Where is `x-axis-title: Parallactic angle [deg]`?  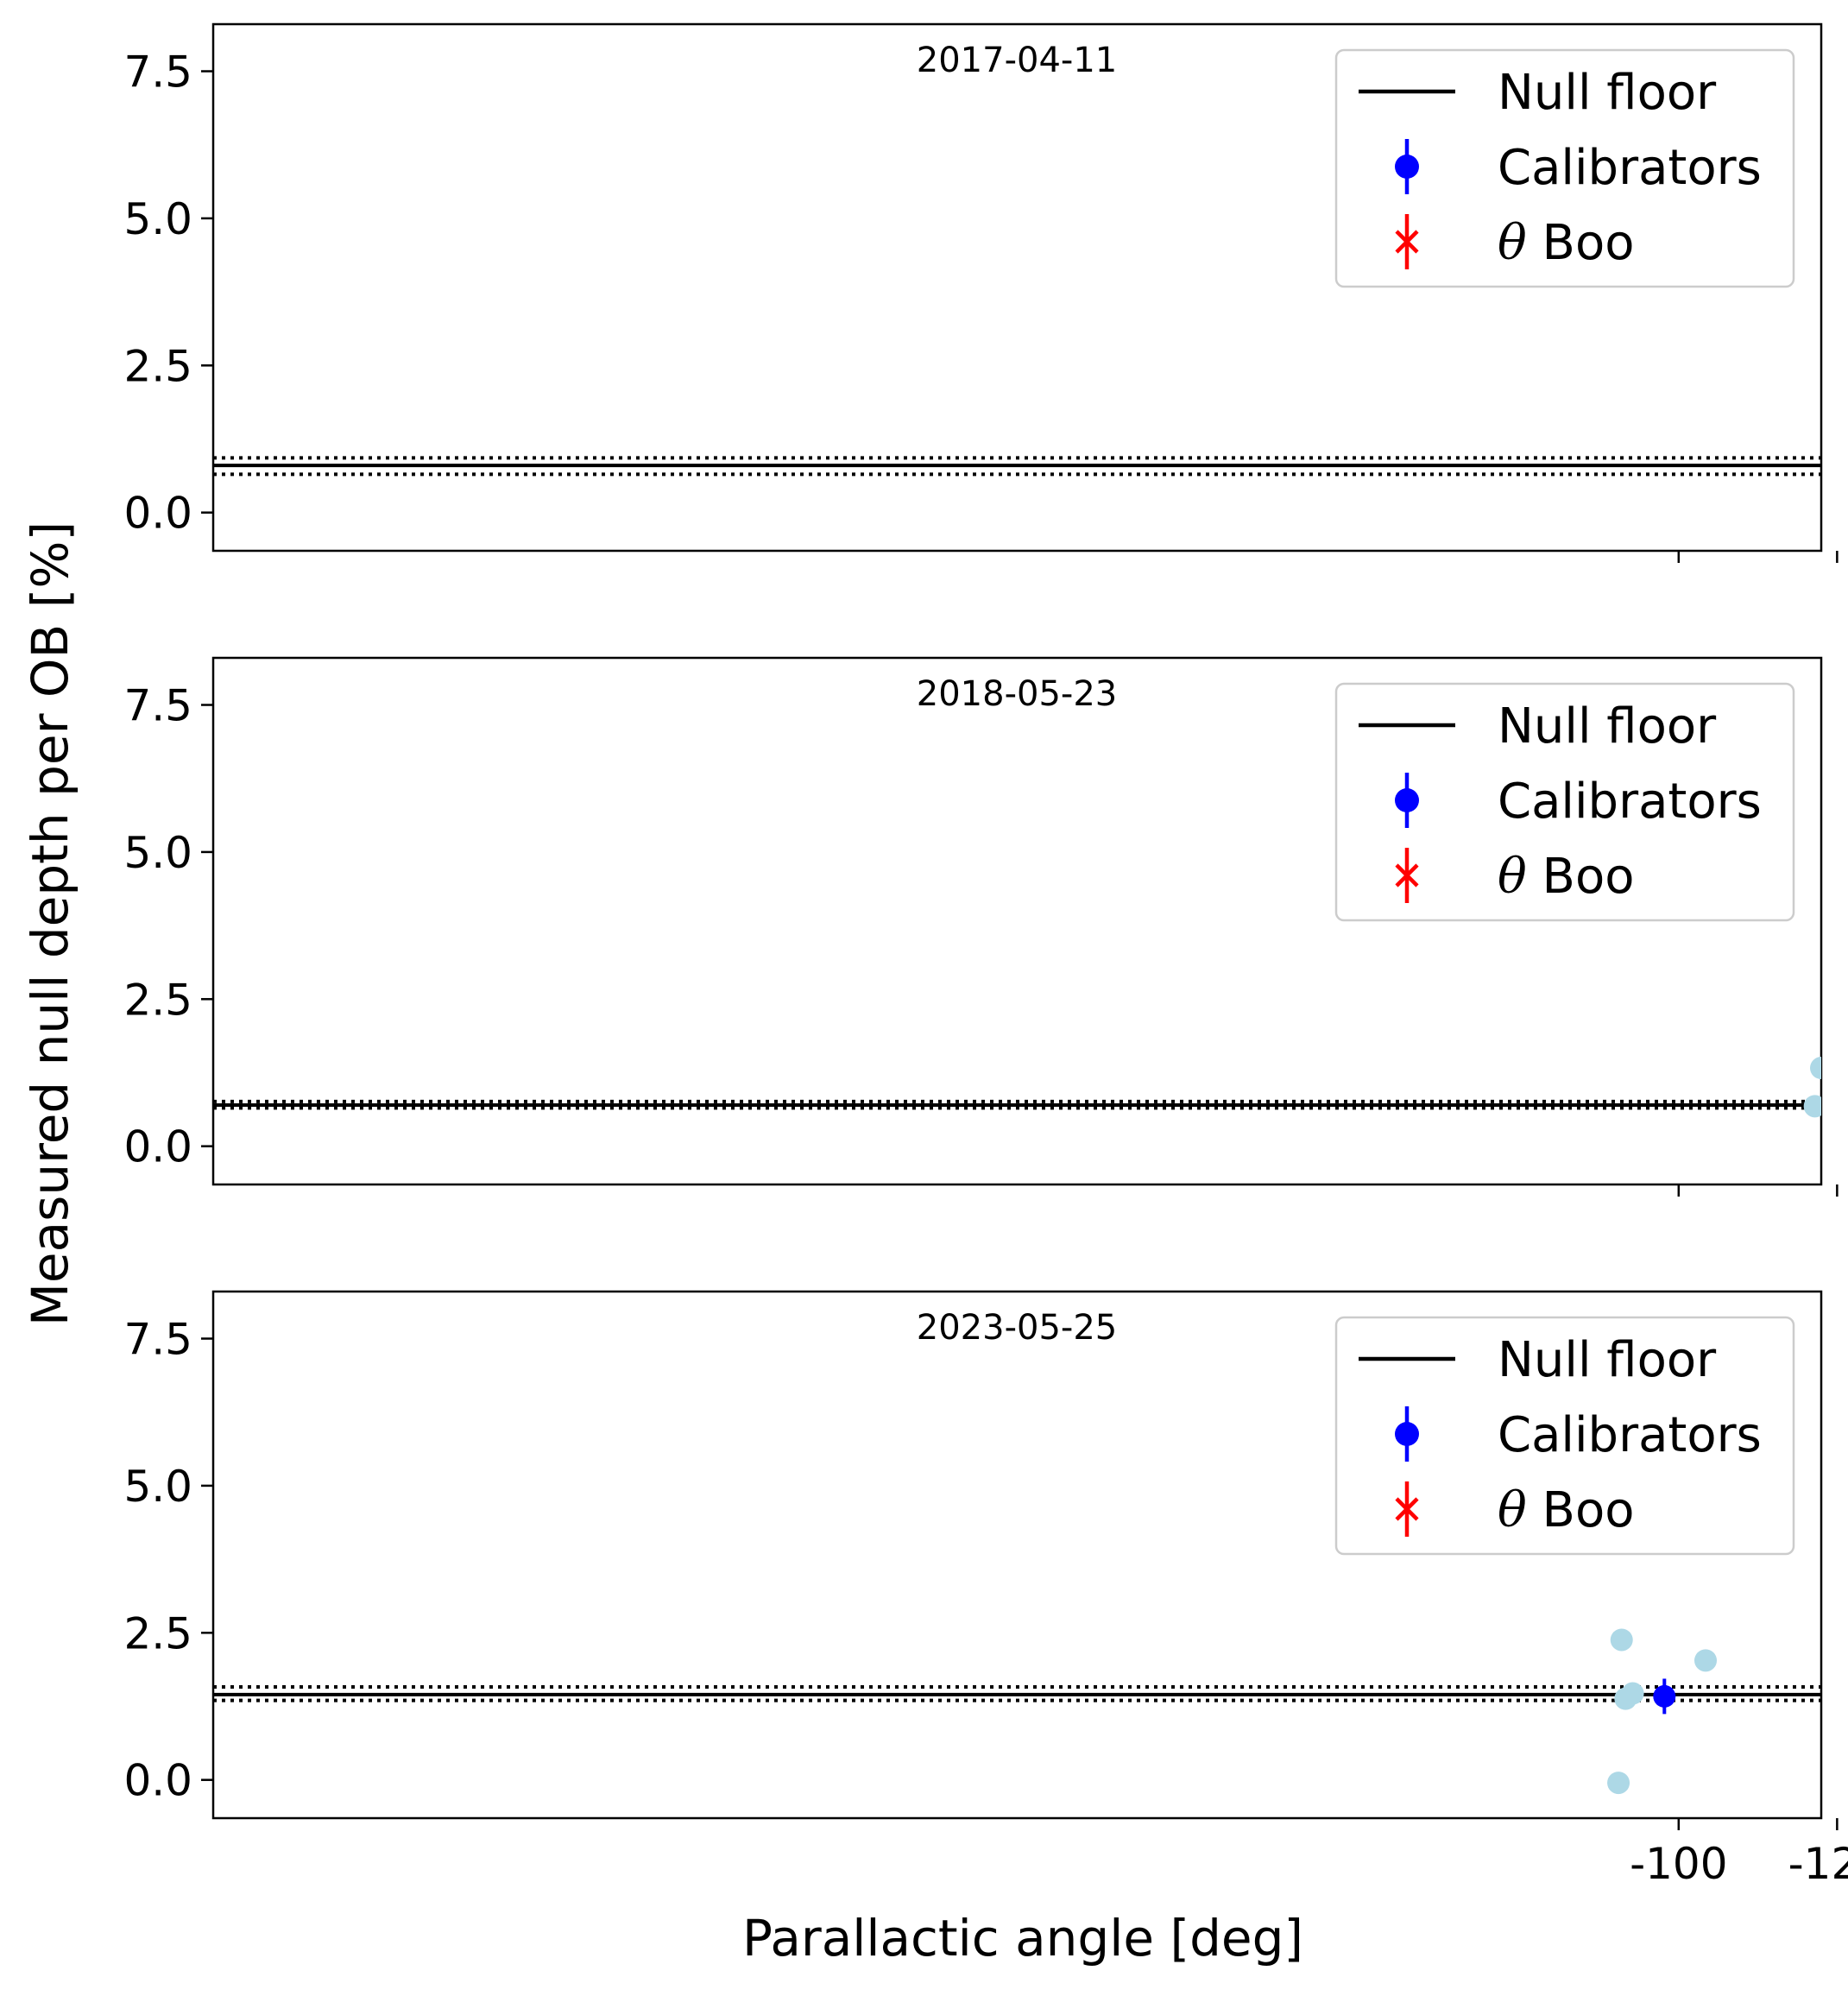
x-axis-title: Parallactic angle [deg] is located at coordinates (1022, 1938).